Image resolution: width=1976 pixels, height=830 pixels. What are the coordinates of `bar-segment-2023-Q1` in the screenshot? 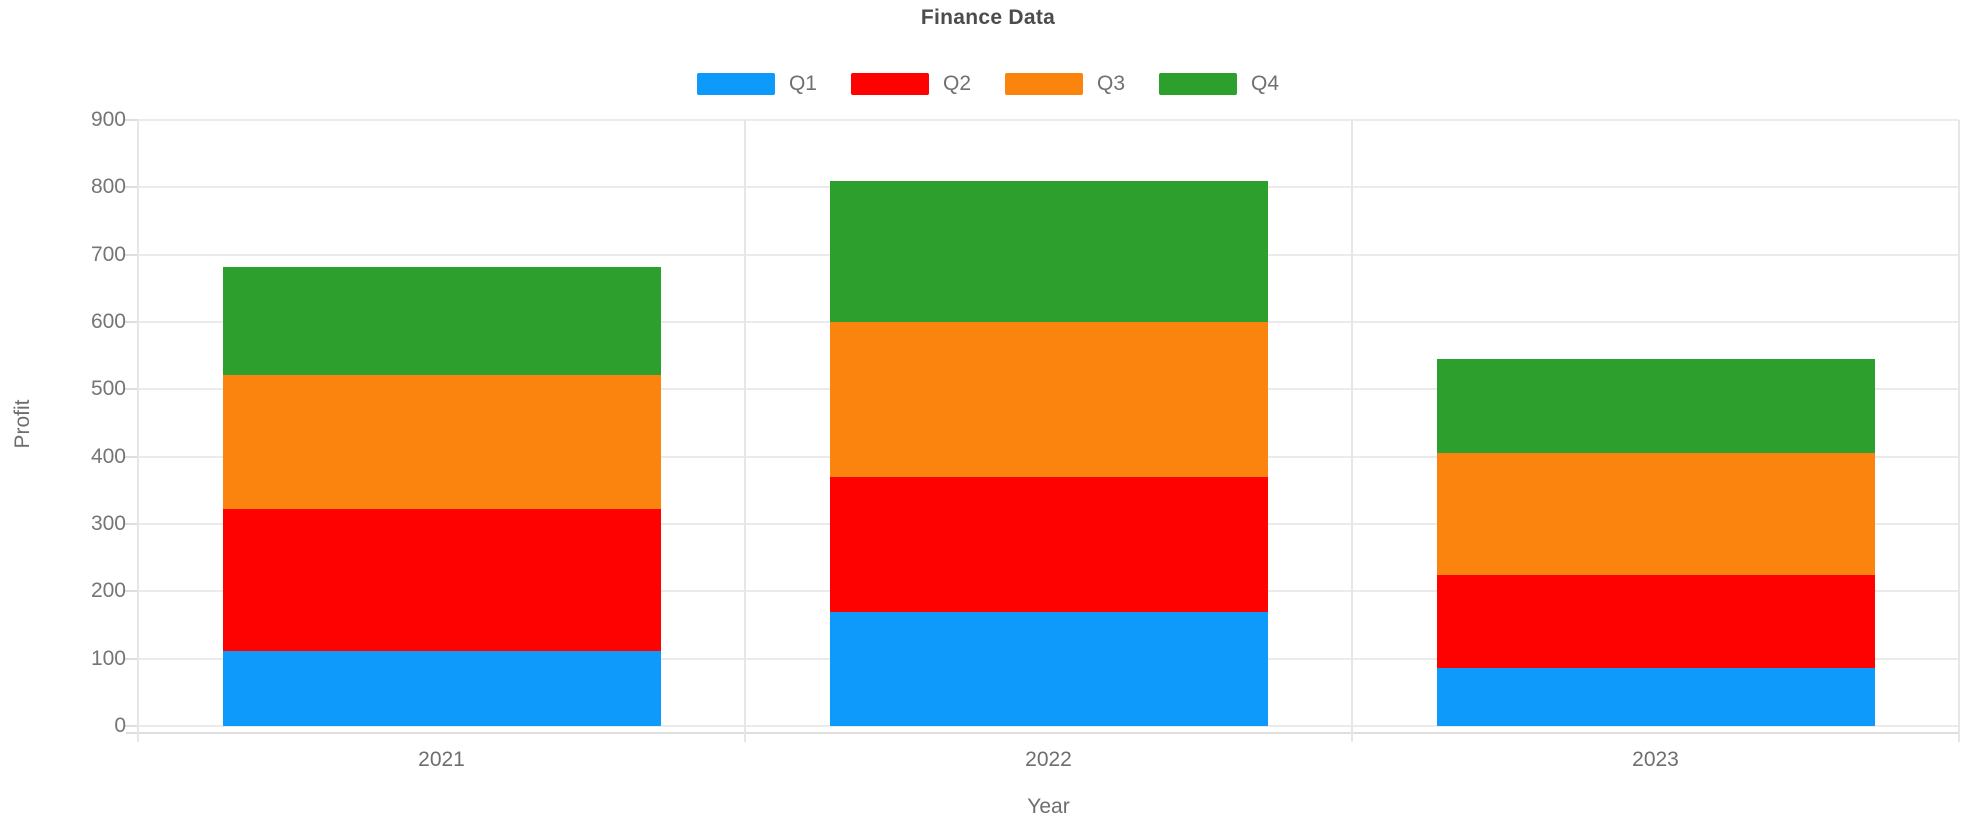 It's located at (1655, 697).